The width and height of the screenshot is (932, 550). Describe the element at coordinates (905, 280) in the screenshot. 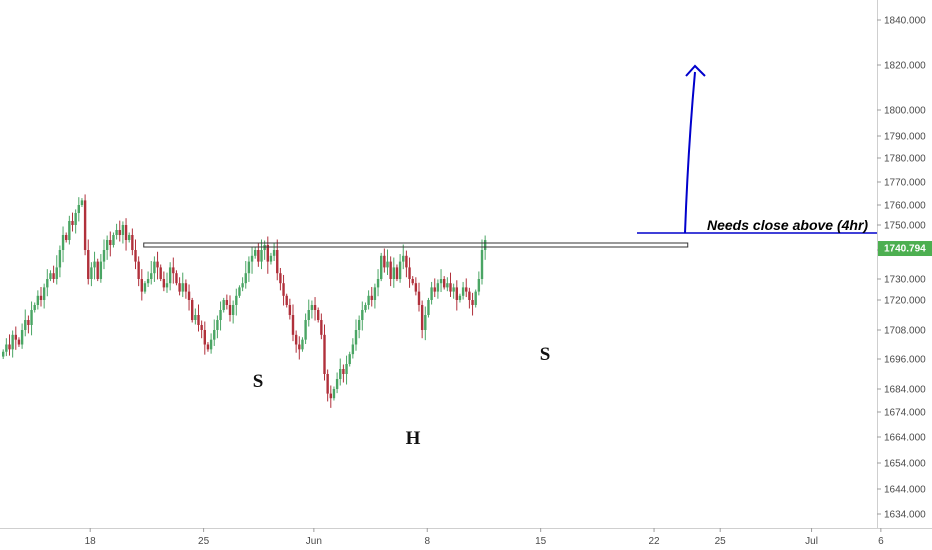

I see `y-tick-label: 1730.000` at that location.